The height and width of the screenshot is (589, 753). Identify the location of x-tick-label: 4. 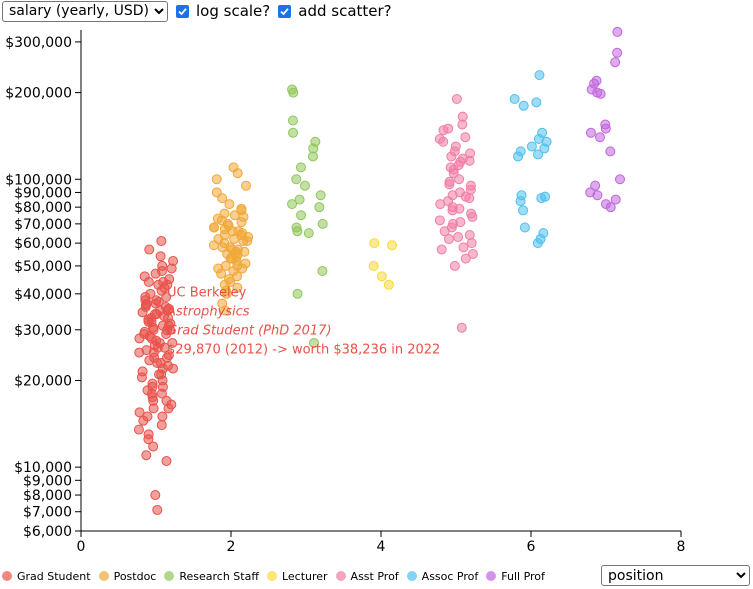
(381, 547).